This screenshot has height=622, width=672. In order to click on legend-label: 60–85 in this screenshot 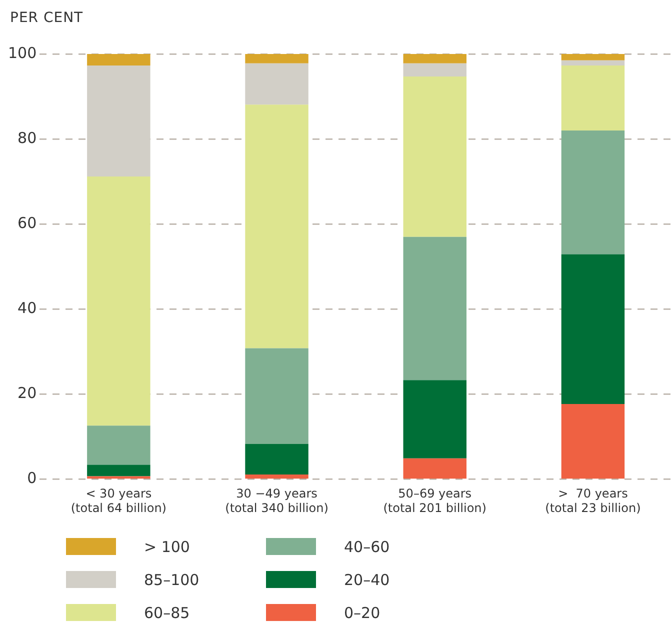, I will do `click(167, 613)`.